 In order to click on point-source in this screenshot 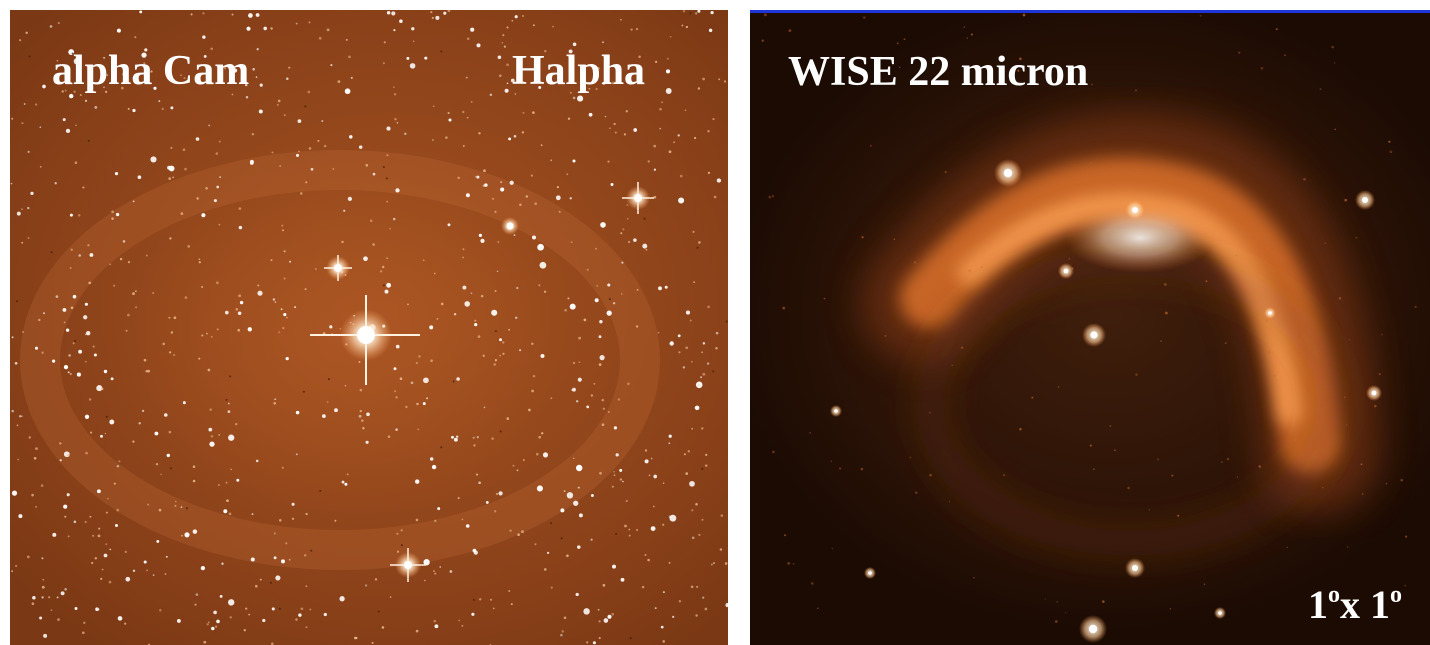, I will do `click(1066, 271)`.